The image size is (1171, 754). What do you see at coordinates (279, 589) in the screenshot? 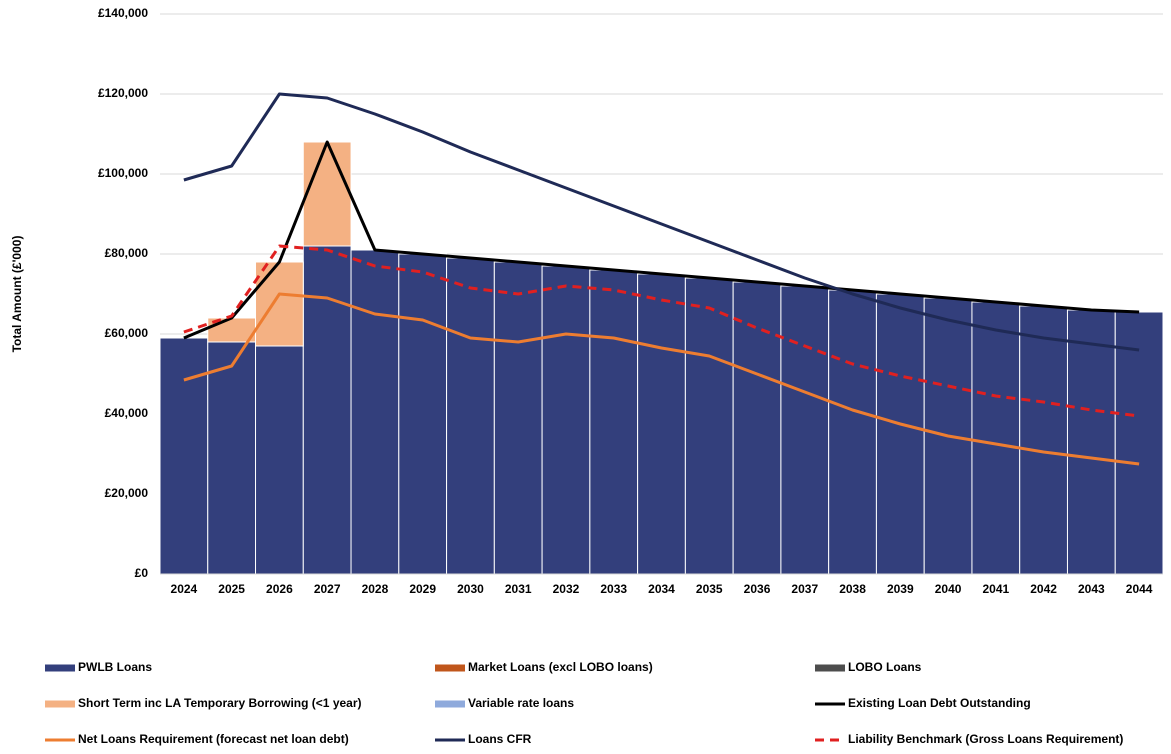
I see `x-tick-label: 2026` at bounding box center [279, 589].